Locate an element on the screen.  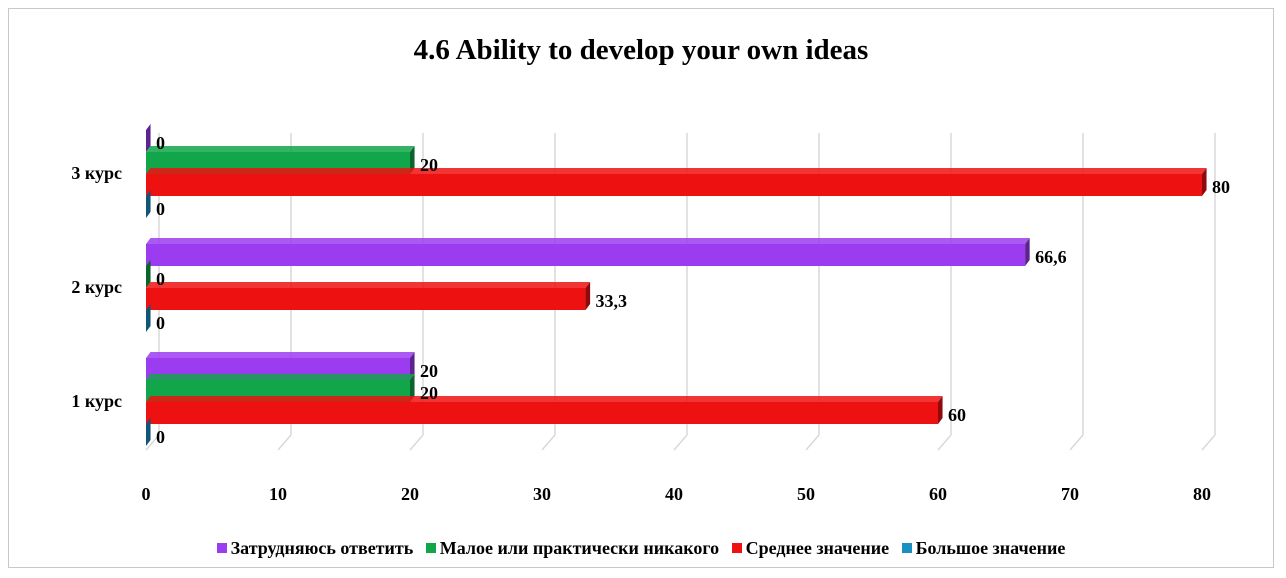
legend-label-series-3: Большое значение is located at coordinates (990, 548).